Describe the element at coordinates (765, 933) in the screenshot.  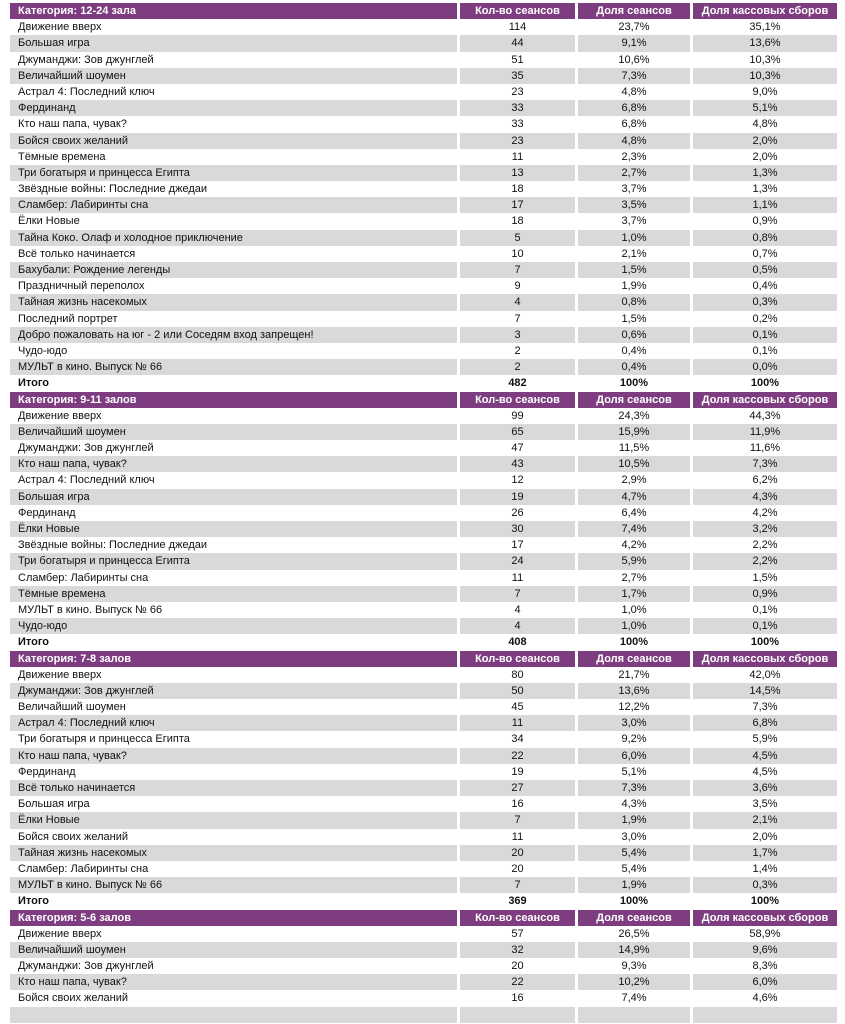
I see `boxoffice-share-cell: 58,9%` at that location.